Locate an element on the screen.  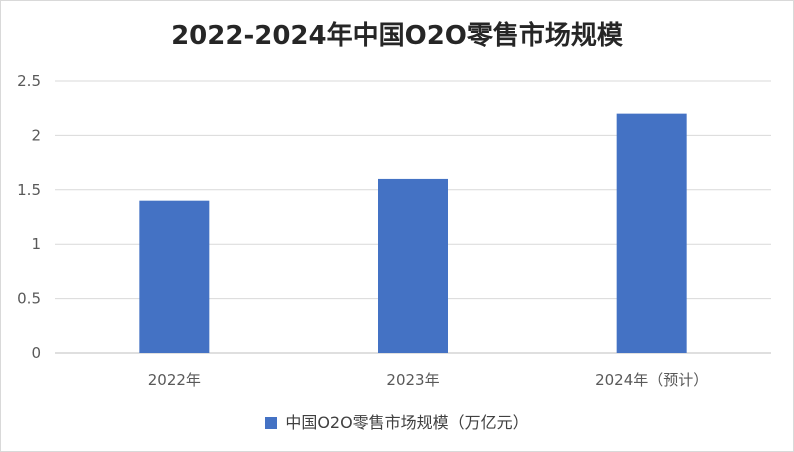
legend: 中国O2O零售市场规模（万亿元） is located at coordinates (397, 421).